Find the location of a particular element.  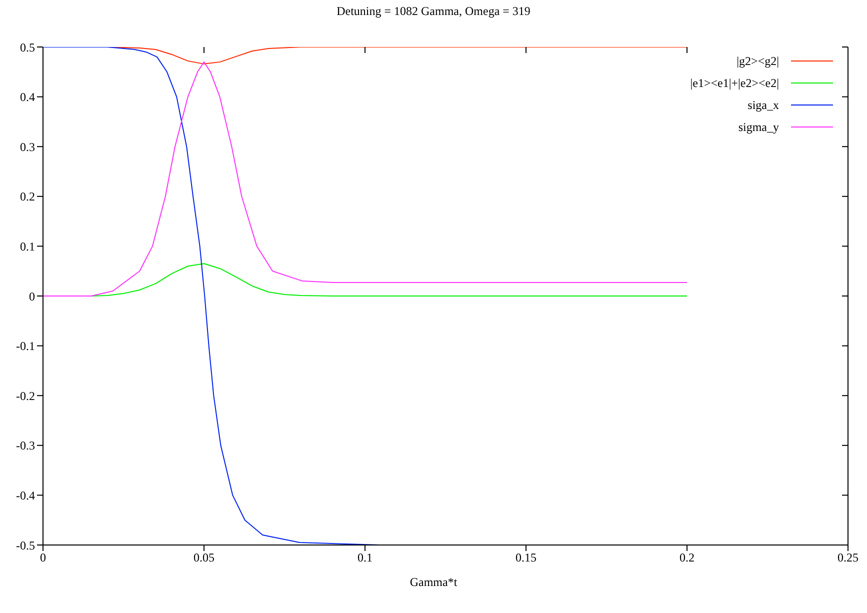

x-axis-title: Gamma*t is located at coordinates (433, 582).